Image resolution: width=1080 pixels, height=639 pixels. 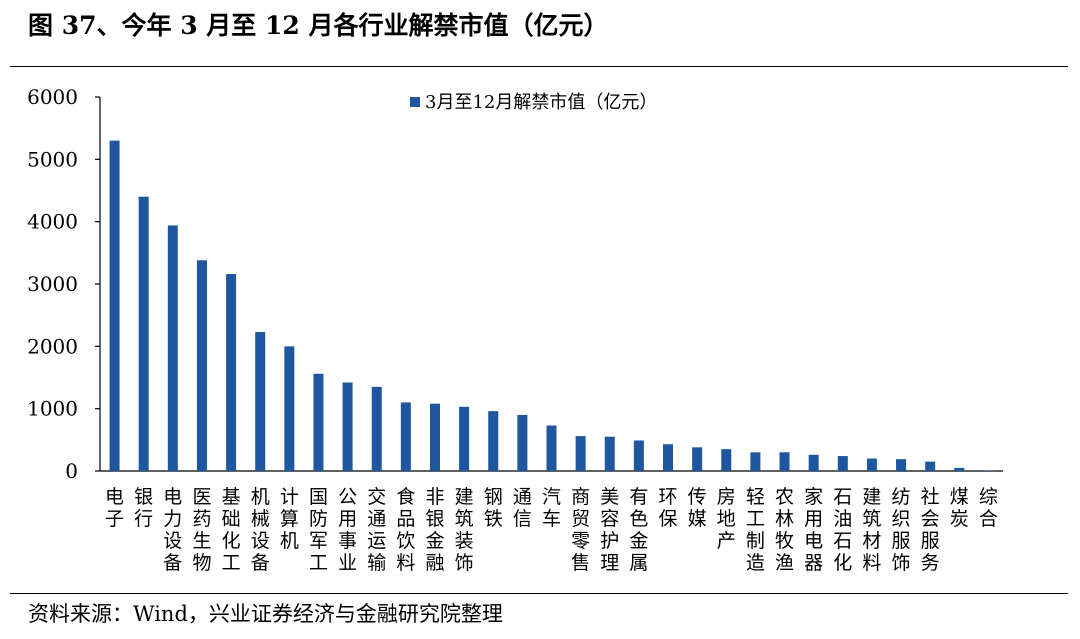 I want to click on x-tick-label-char: 贸, so click(x=580, y=519).